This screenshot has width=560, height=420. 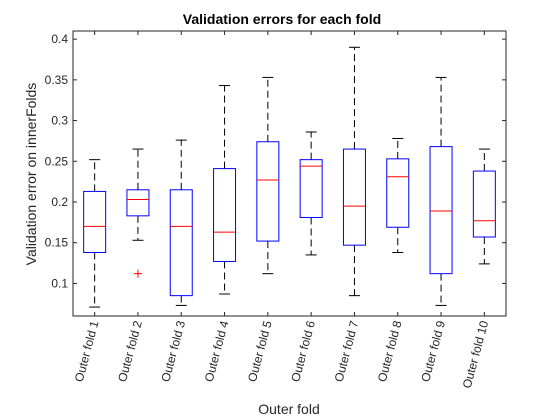 I want to click on x-tick-label: Outer fold 7, so click(x=347, y=351).